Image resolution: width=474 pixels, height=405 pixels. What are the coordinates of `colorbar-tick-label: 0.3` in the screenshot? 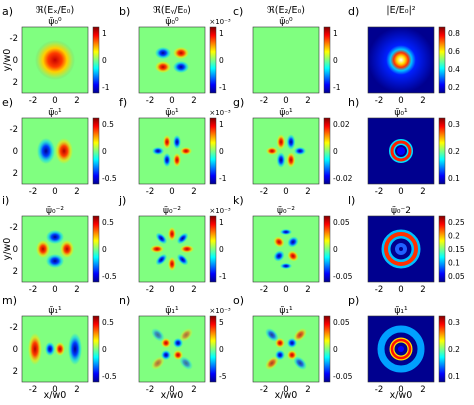 It's located at (454, 322).